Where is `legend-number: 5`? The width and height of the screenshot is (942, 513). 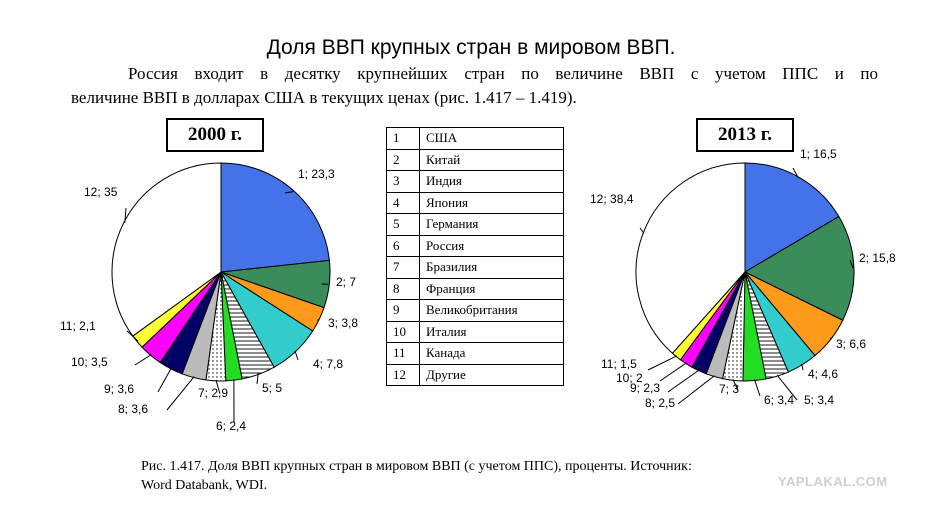 legend-number: 5 is located at coordinates (403, 224).